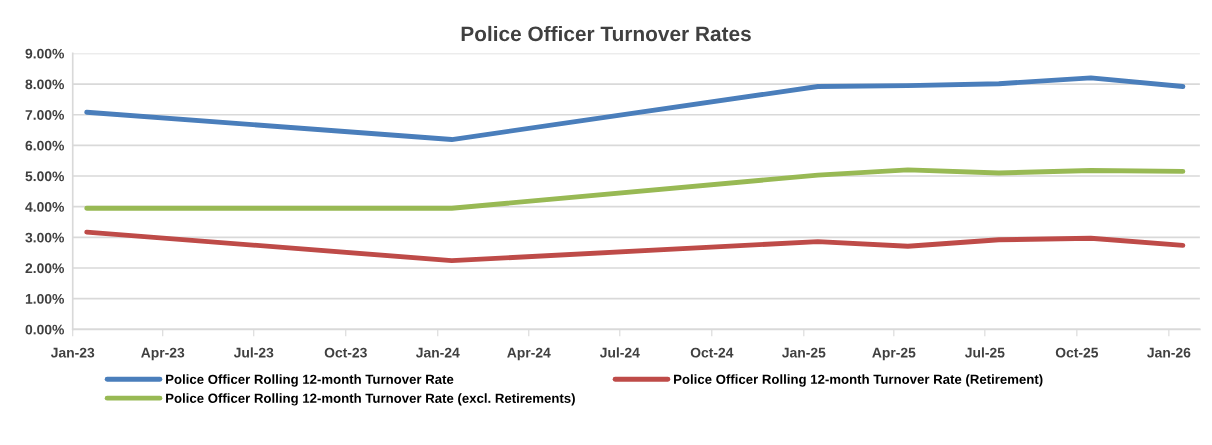 This screenshot has width=1212, height=445. What do you see at coordinates (163, 354) in the screenshot?
I see `x-tick-label: Apr-23` at bounding box center [163, 354].